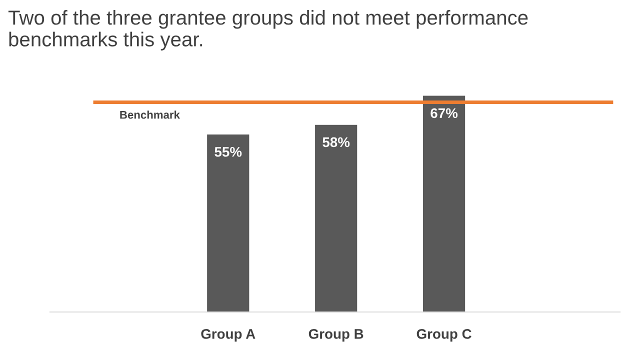  What do you see at coordinates (444, 335) in the screenshot?
I see `x-tick-label: Group C` at bounding box center [444, 335].